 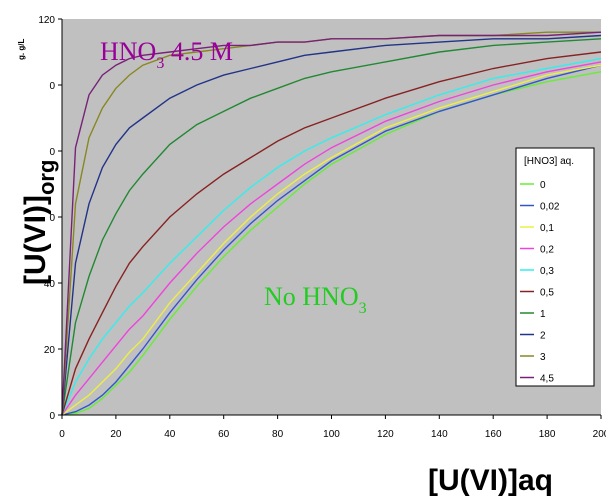 I want to click on x-tick-label: 200, so click(x=599, y=434).